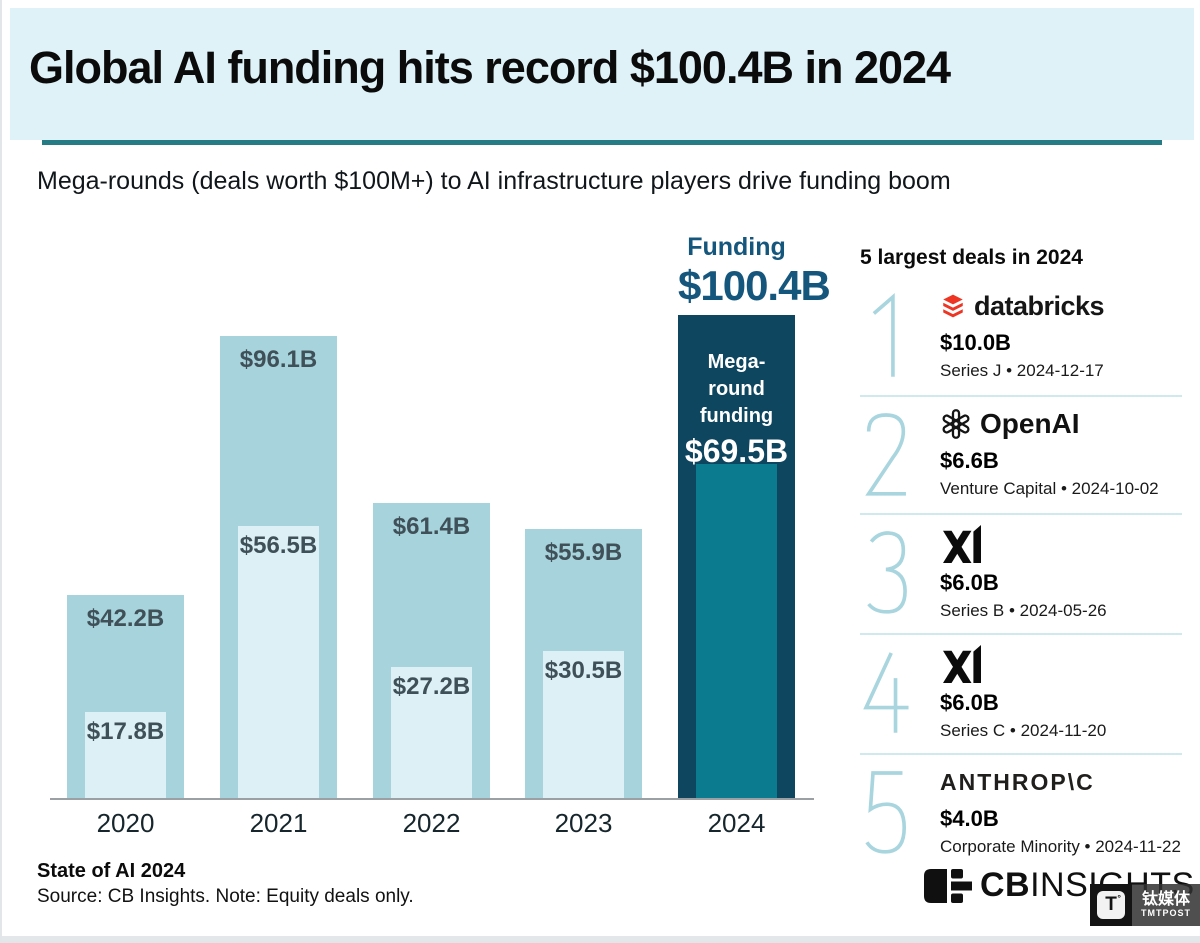 The height and width of the screenshot is (943, 1200). Describe the element at coordinates (1166, 913) in the screenshot. I see `tmtpost-en-text: TMTPOST` at that location.